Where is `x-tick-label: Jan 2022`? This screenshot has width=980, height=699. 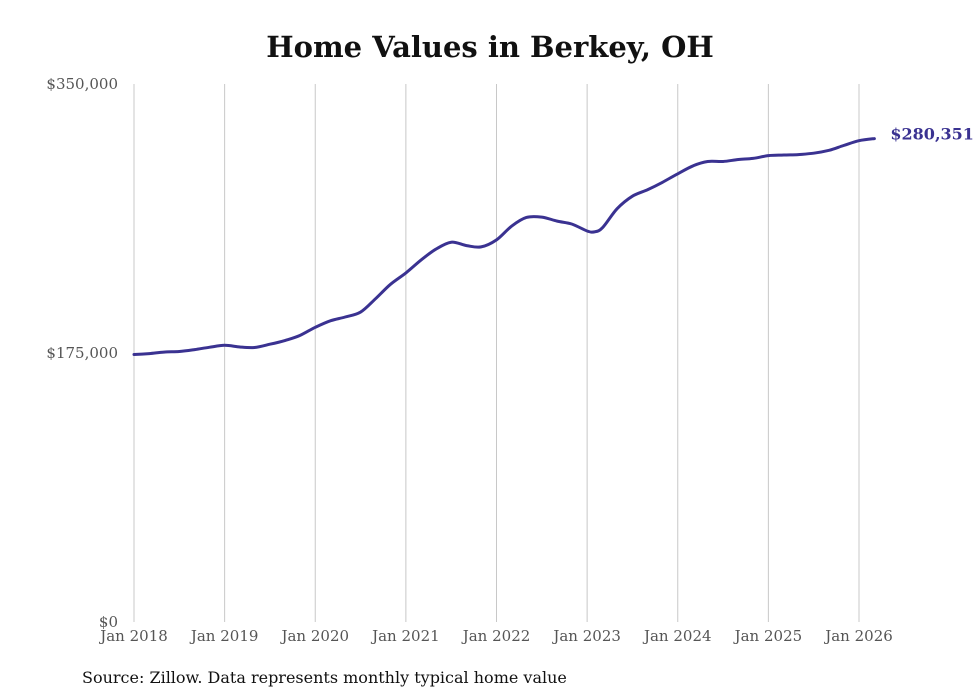 x-tick-label: Jan 2022 is located at coordinates (496, 636).